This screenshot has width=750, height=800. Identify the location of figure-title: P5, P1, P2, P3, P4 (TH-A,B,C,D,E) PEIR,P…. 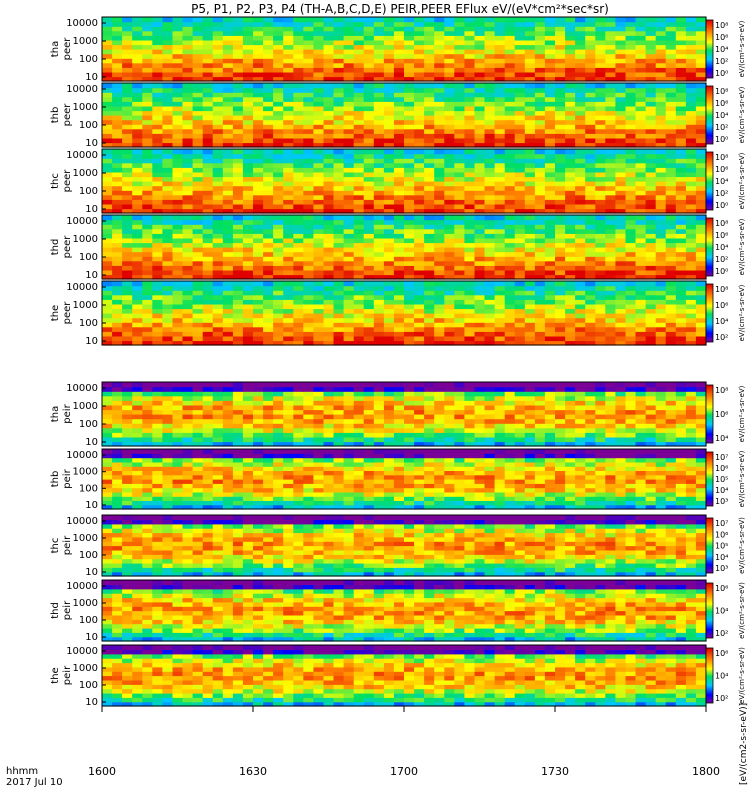
(400, 9).